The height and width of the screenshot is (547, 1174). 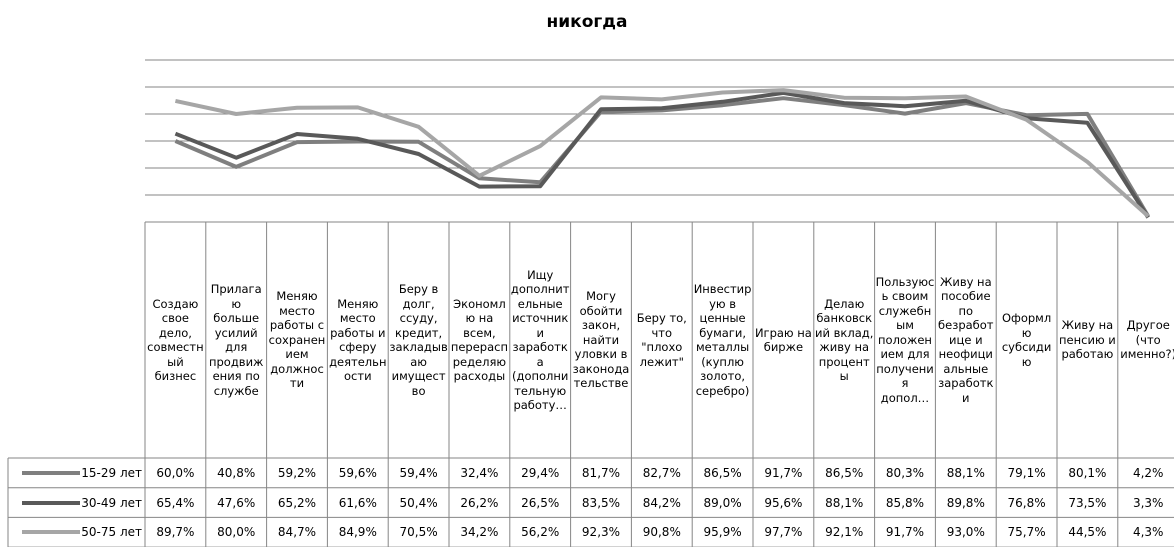 What do you see at coordinates (1026, 532) in the screenshot?
I see `value-label: 75,7%` at bounding box center [1026, 532].